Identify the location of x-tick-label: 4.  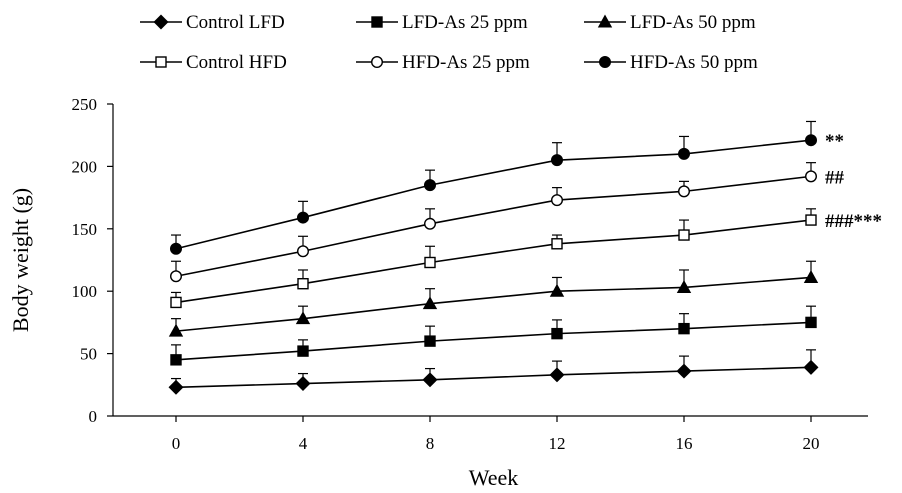
(303, 443).